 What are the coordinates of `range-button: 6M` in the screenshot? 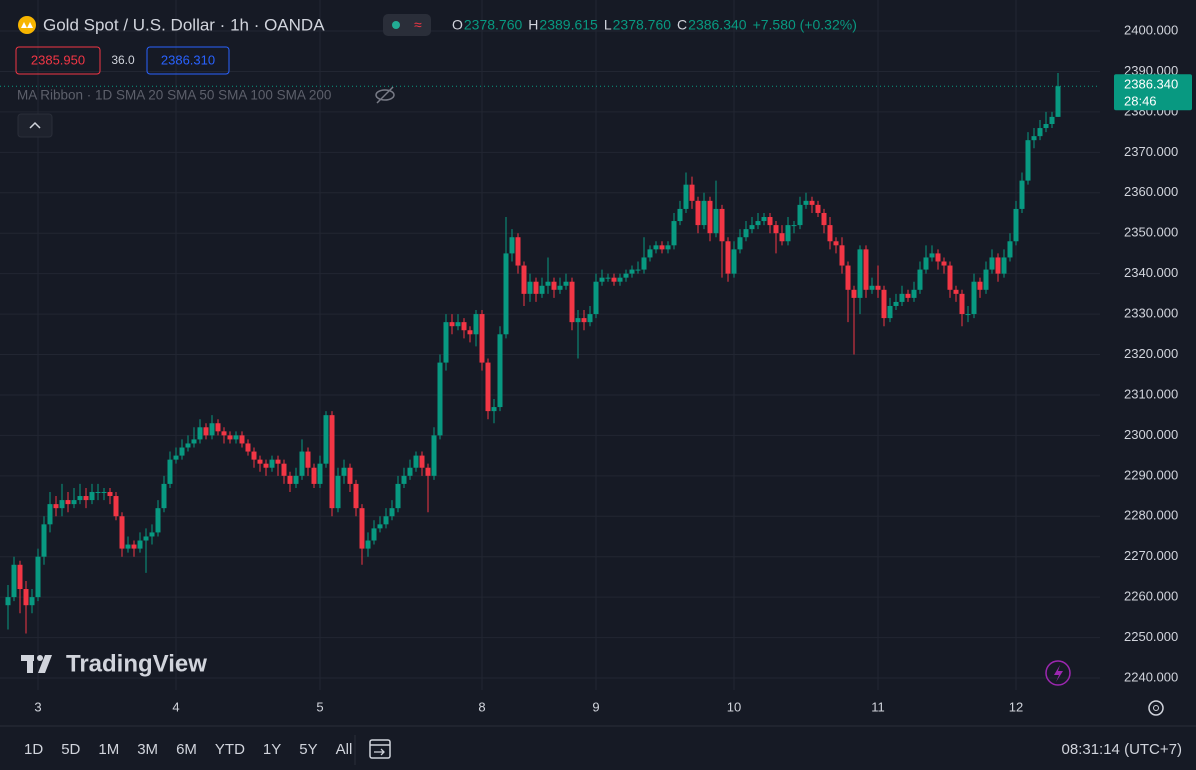 It's located at (186, 749).